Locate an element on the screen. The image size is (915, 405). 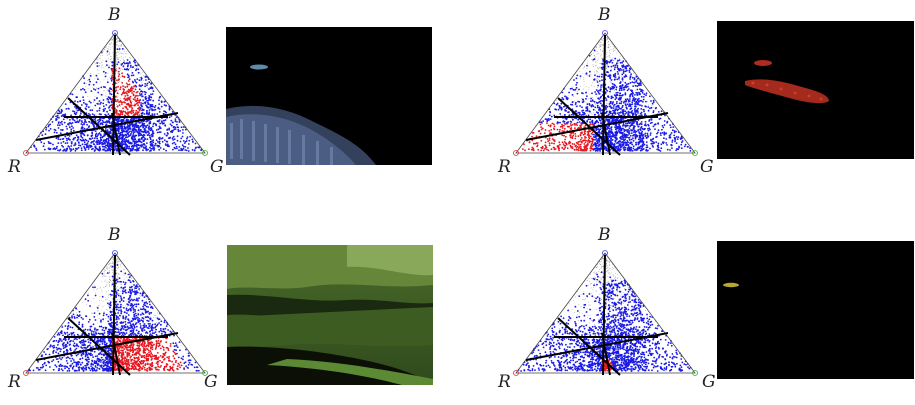
segmented-image-blue is located at coordinates (329, 96).